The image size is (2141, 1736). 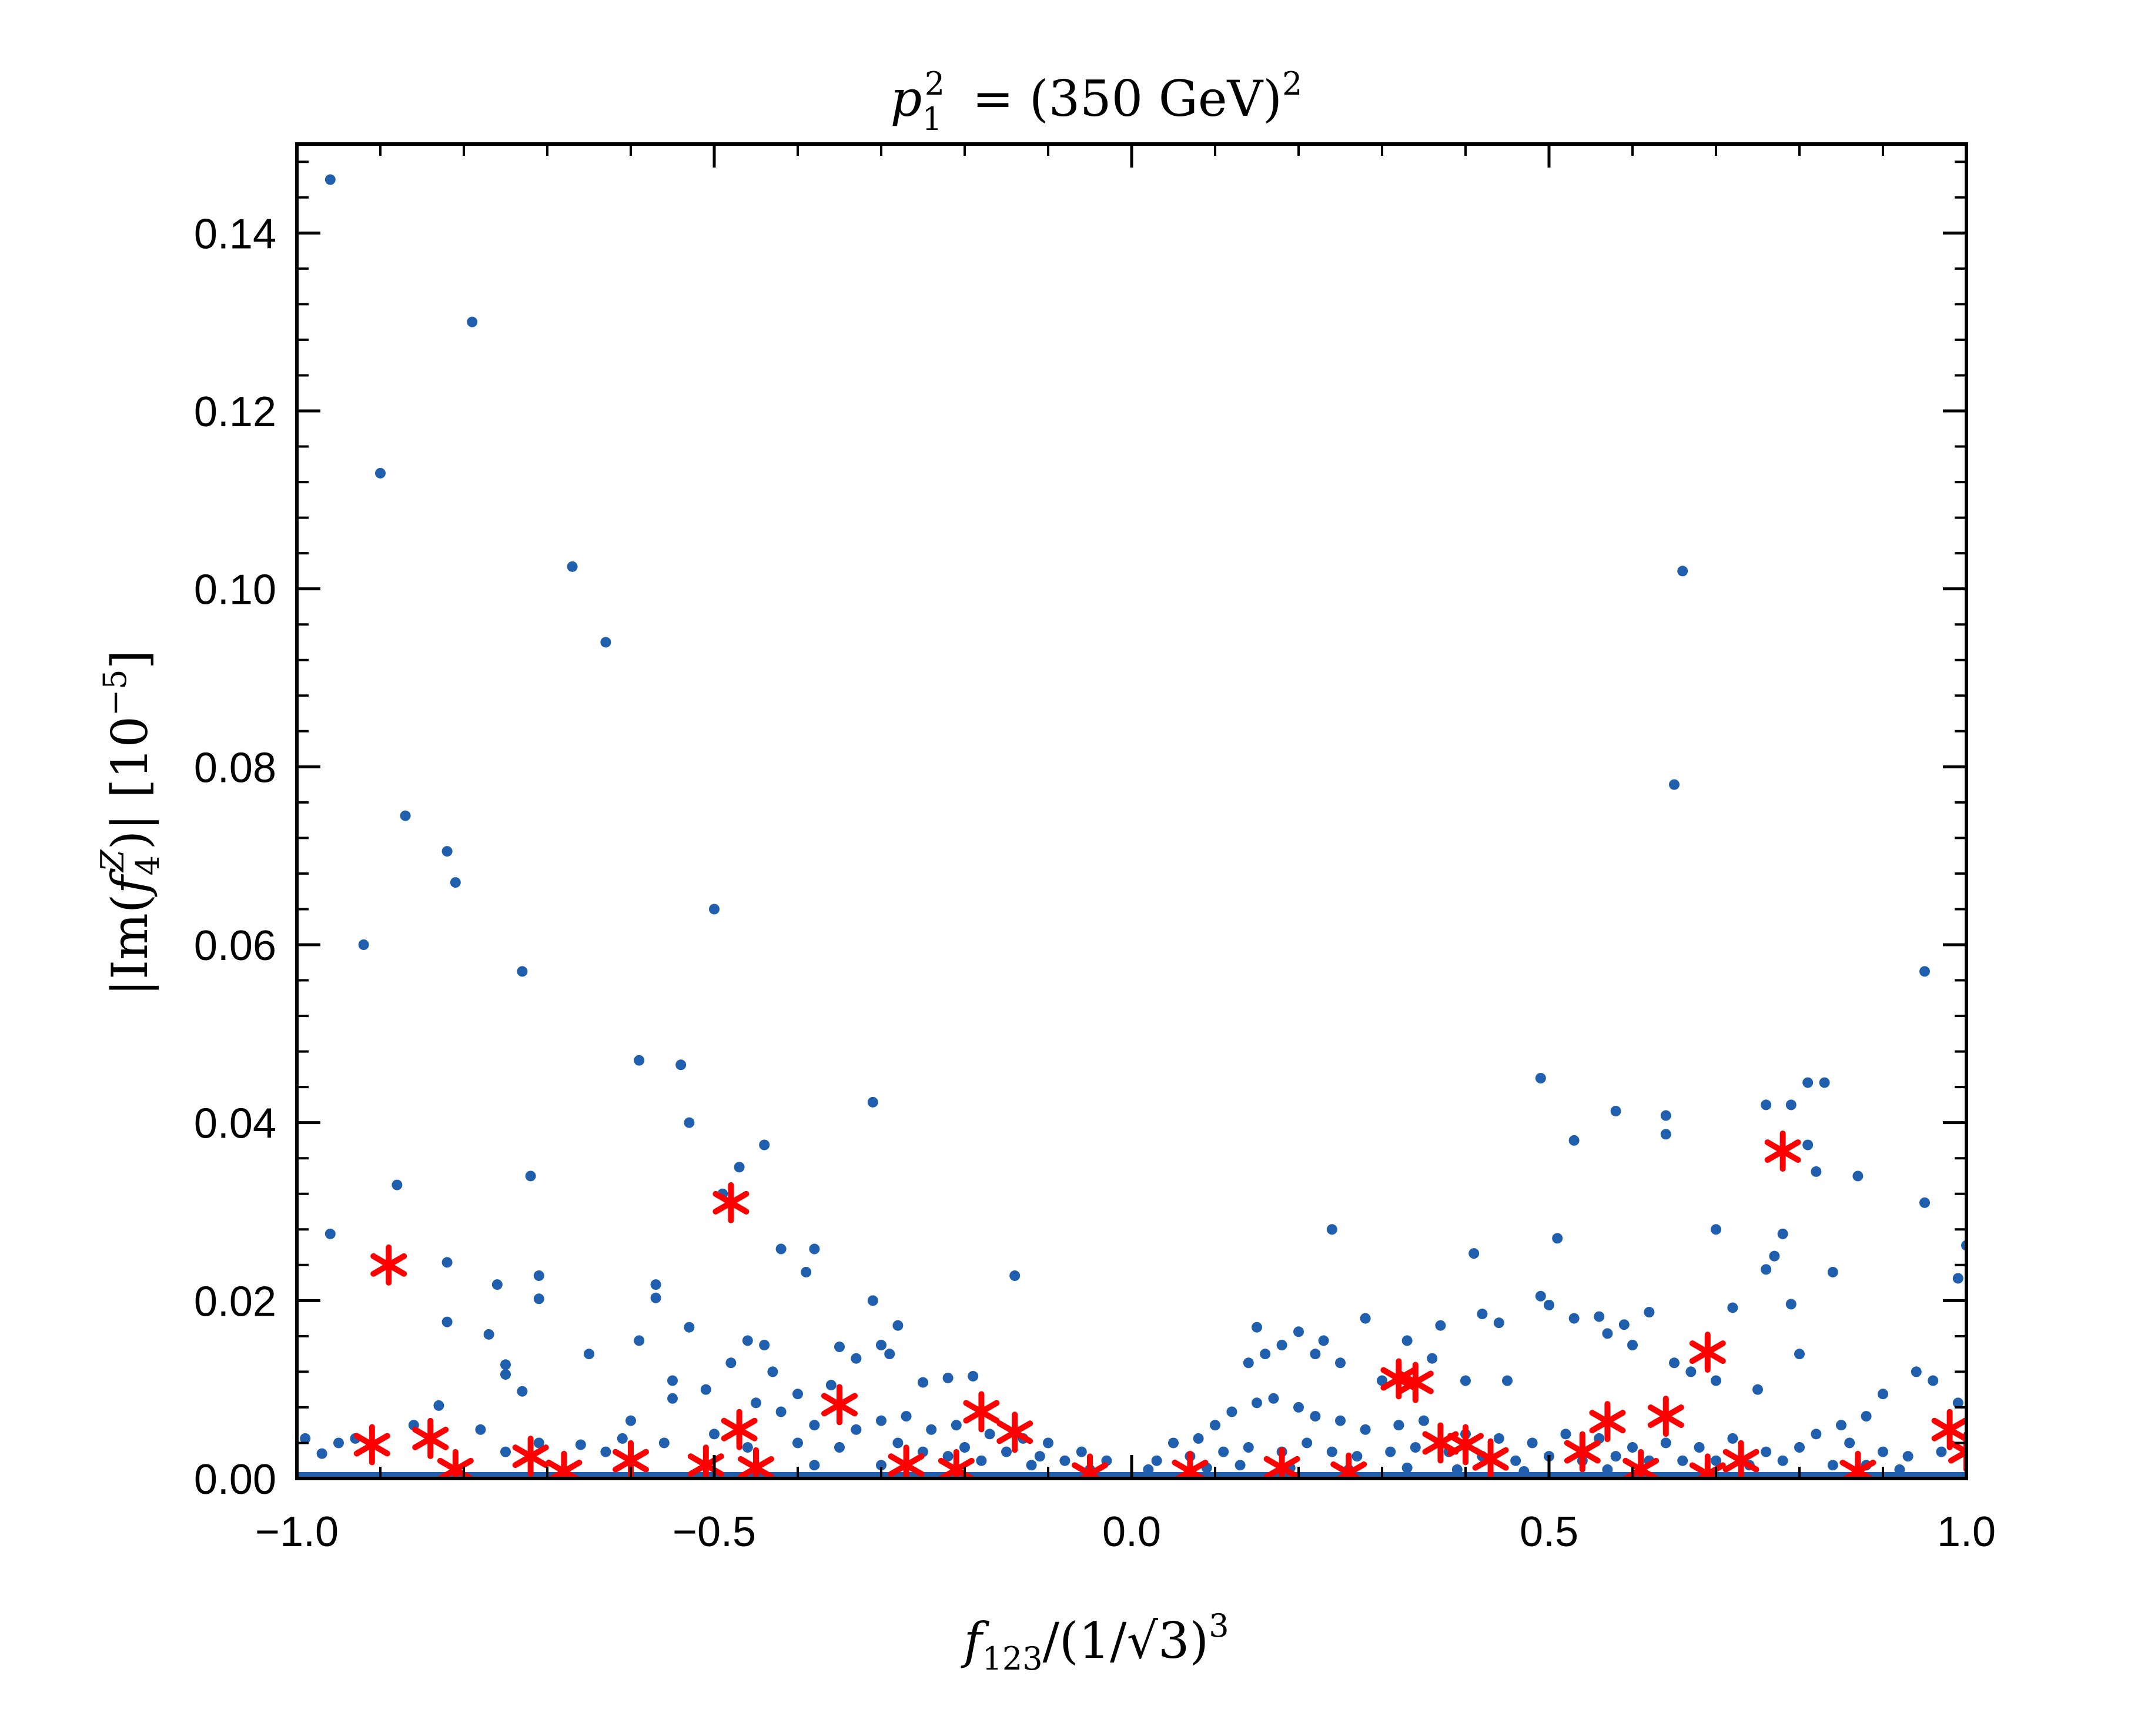 What do you see at coordinates (235, 590) in the screenshot?
I see `y-tick-label: 0.10` at bounding box center [235, 590].